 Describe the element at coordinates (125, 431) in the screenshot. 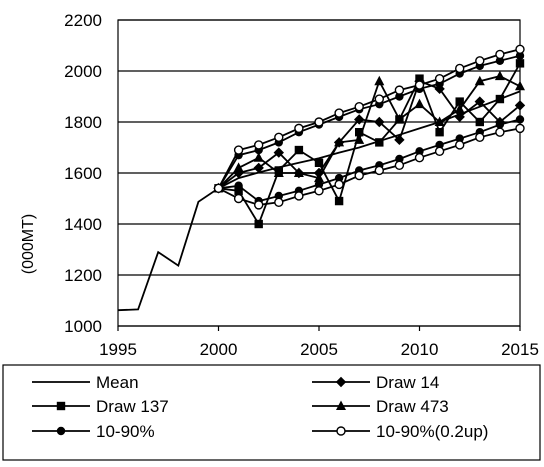

I see `legend-label: 10-90%` at that location.